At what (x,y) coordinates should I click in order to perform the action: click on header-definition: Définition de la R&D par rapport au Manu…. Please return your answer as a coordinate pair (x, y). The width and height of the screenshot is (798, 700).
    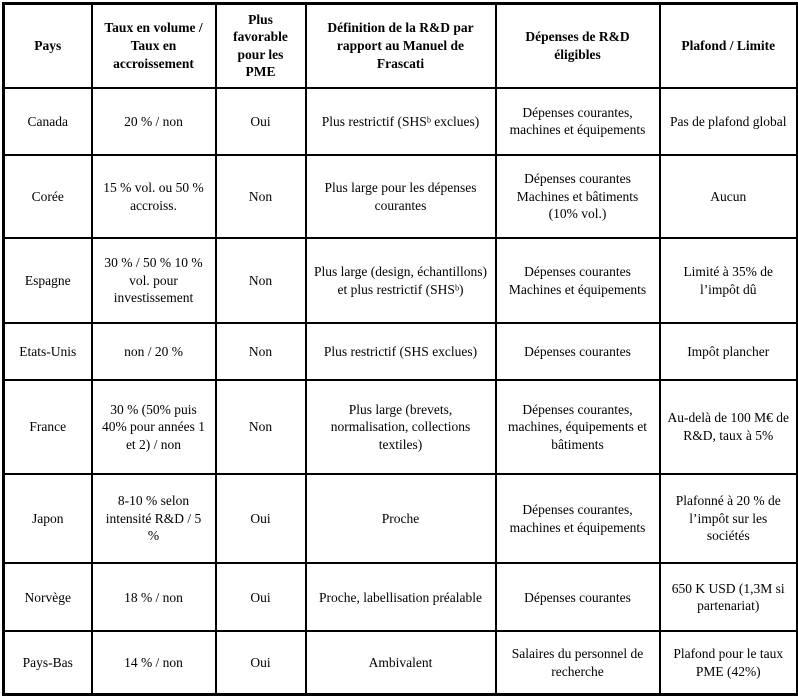
    Looking at the image, I should click on (400, 45).